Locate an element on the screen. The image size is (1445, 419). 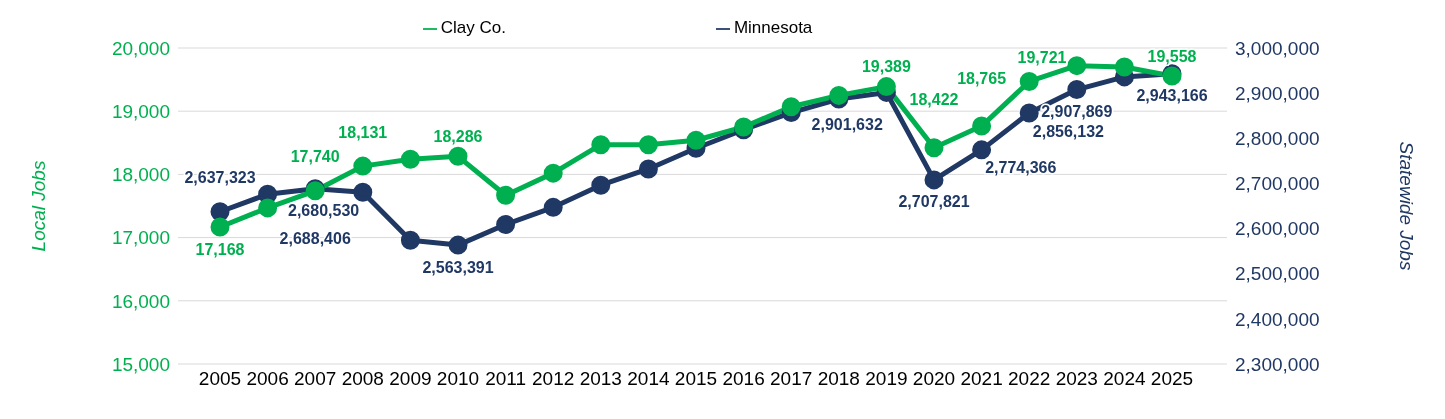
y-tick-label: 19,000 is located at coordinates (140, 111).